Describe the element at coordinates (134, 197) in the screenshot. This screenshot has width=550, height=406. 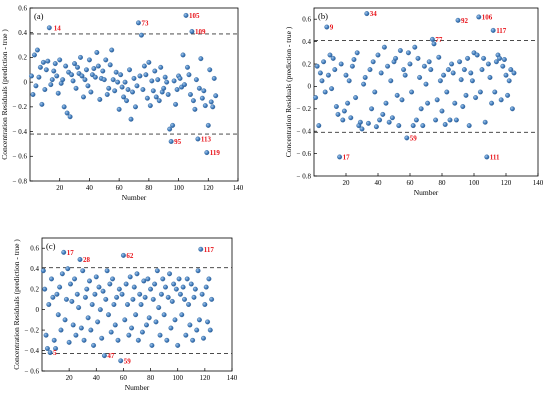
I see `x-axis-label: Number` at that location.